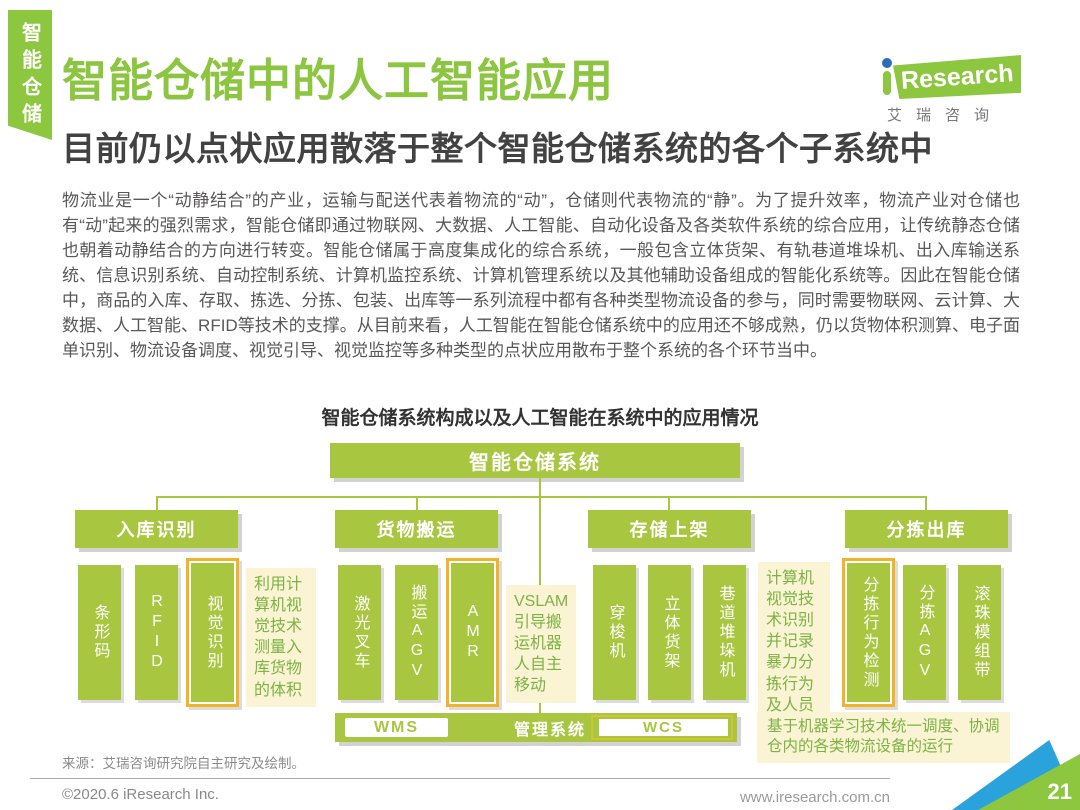 This screenshot has height=810, width=1080. I want to click on logo-brand-text: Research, so click(957, 76).